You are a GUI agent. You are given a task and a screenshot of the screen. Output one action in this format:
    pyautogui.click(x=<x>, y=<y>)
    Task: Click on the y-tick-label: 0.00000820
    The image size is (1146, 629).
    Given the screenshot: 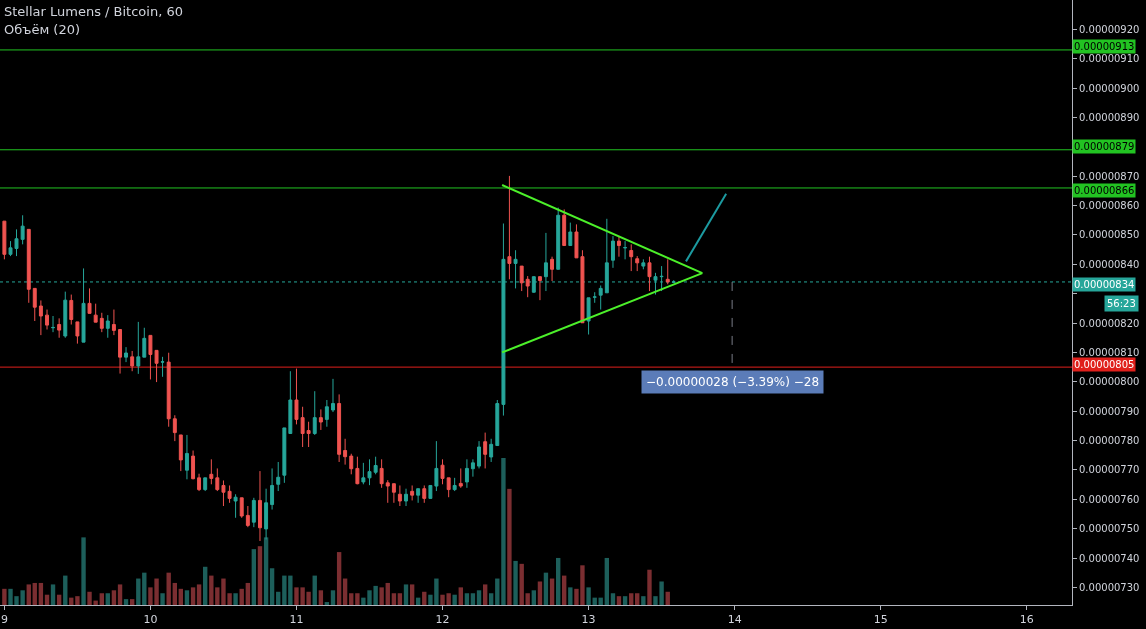 What is the action you would take?
    pyautogui.click(x=1109, y=323)
    